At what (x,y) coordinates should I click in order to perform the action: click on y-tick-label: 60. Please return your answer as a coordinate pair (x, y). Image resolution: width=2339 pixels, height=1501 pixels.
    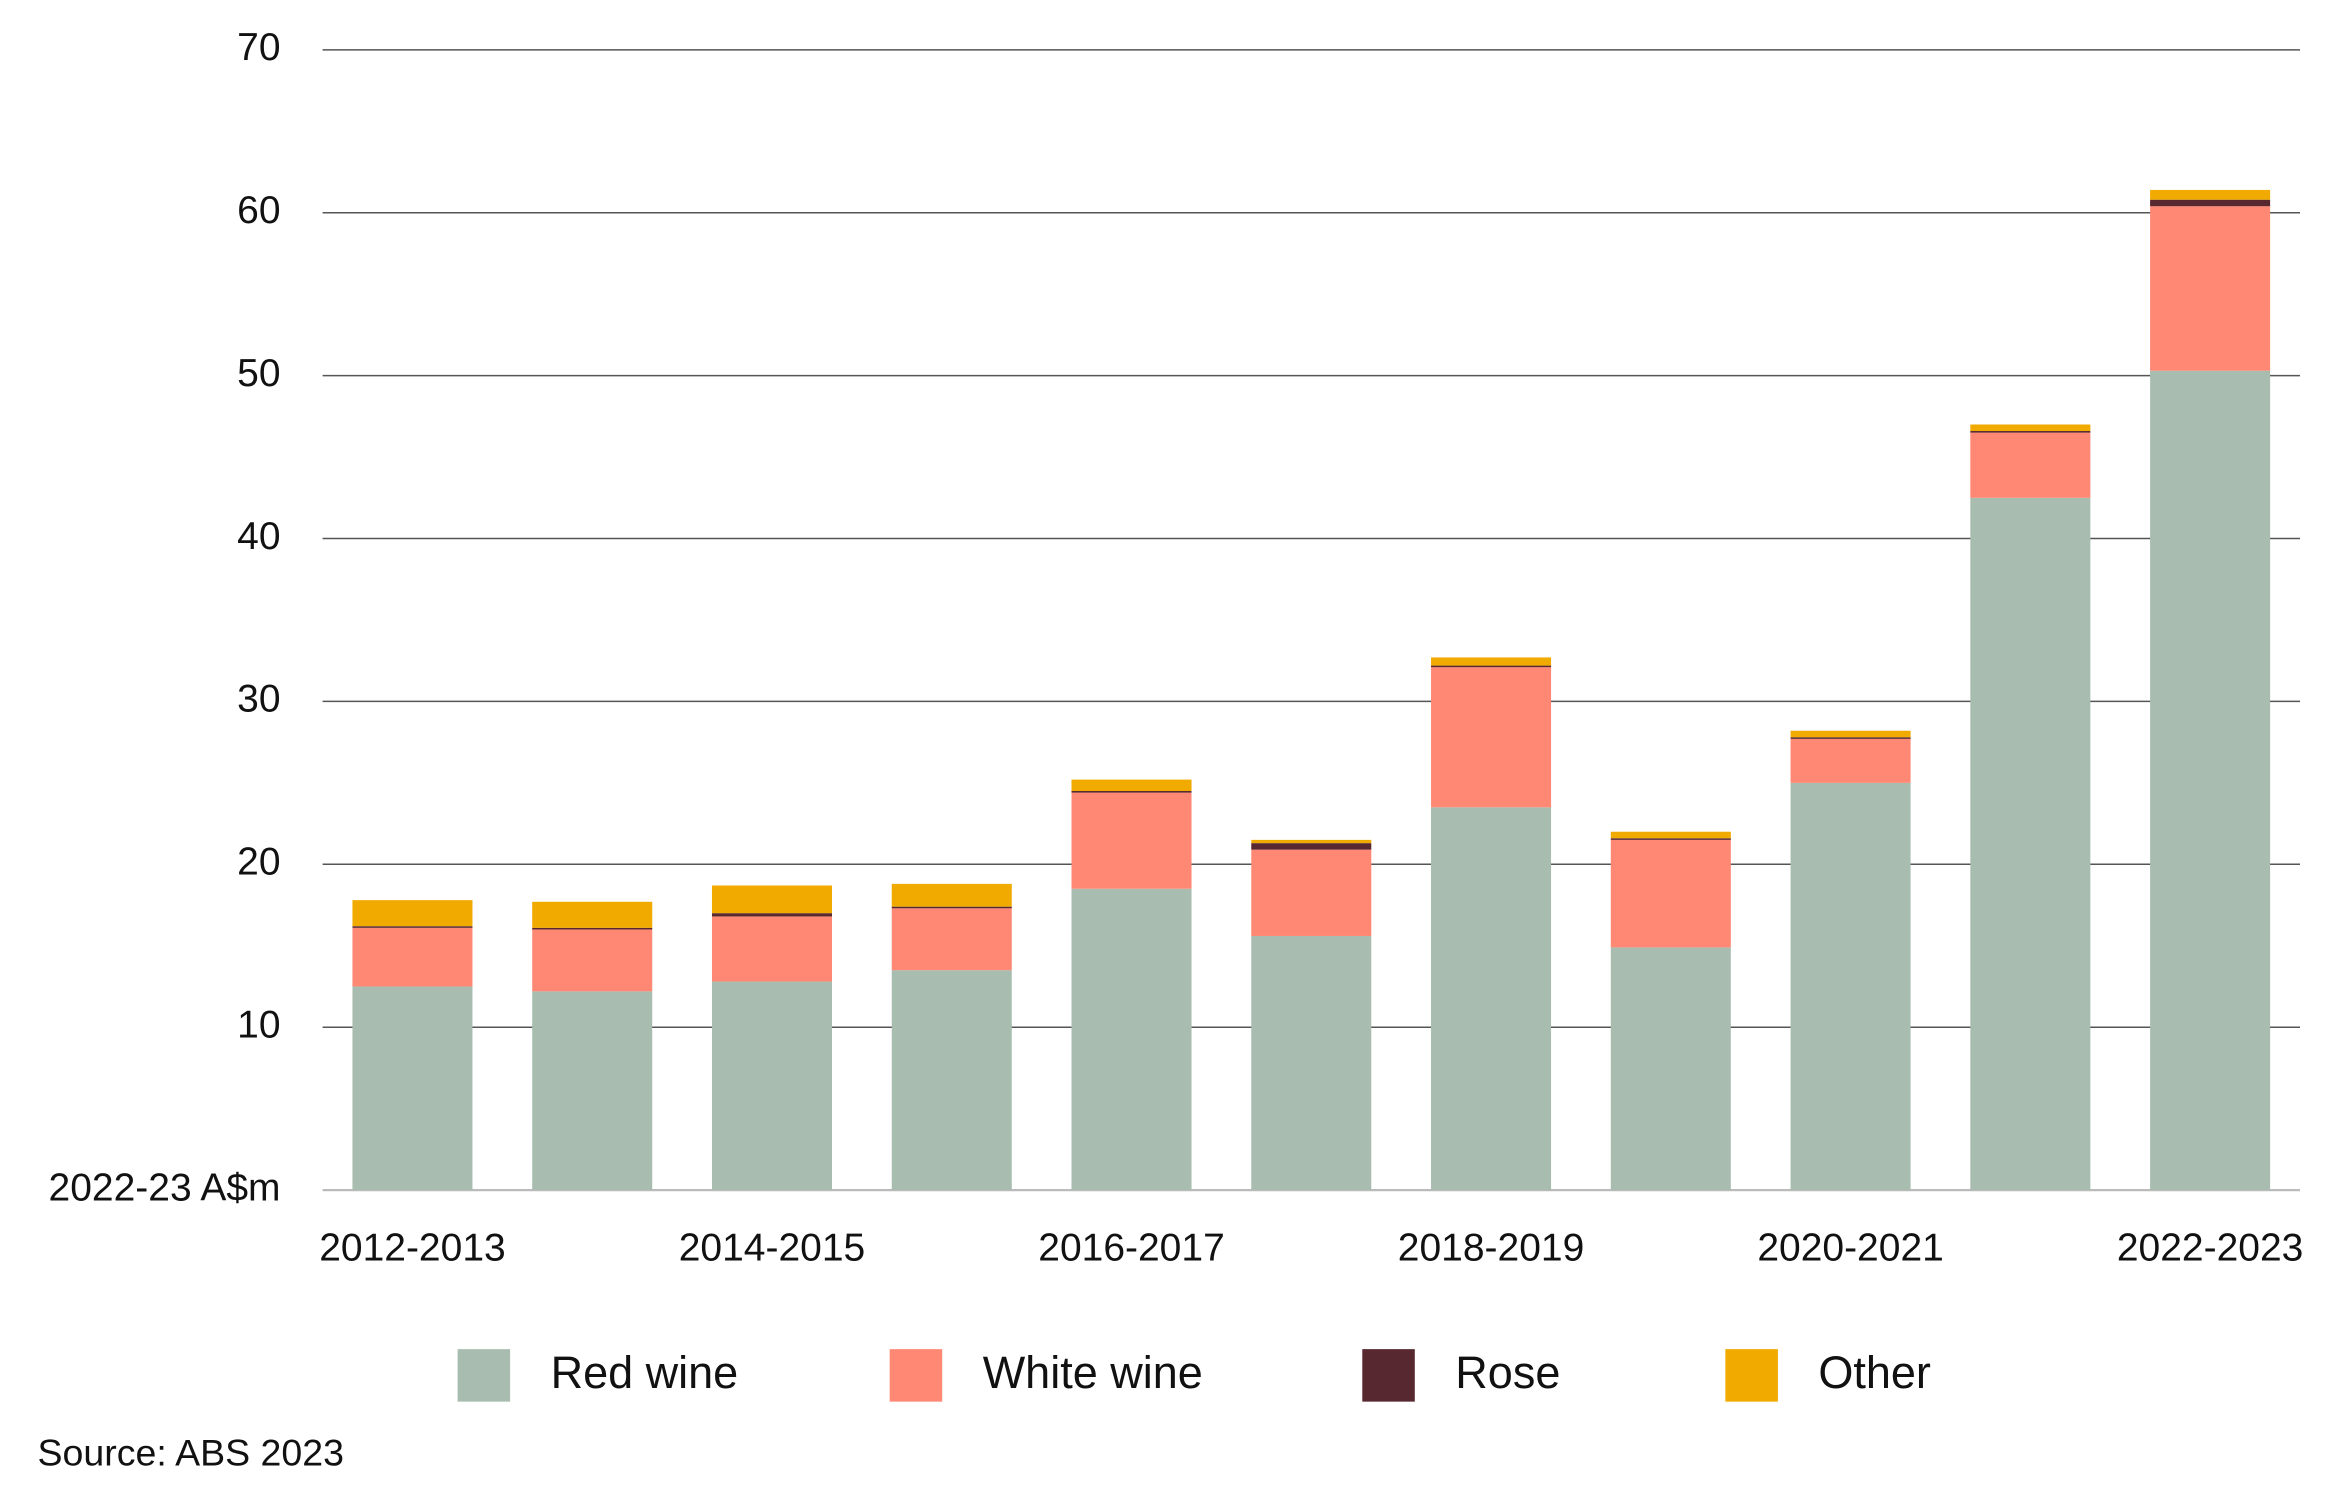
    Looking at the image, I should click on (258, 210).